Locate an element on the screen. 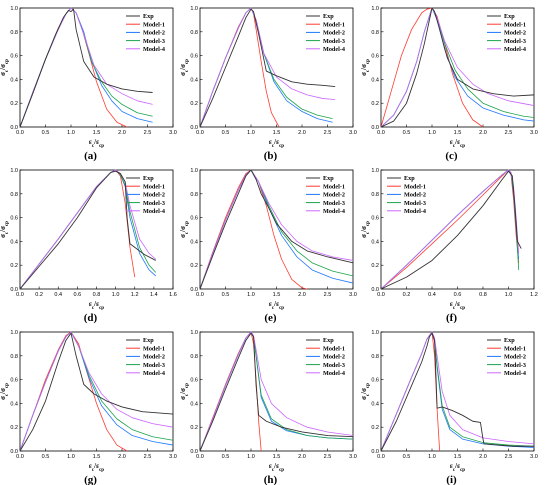 The image size is (550, 485). panel-label: (h) is located at coordinates (271, 479).